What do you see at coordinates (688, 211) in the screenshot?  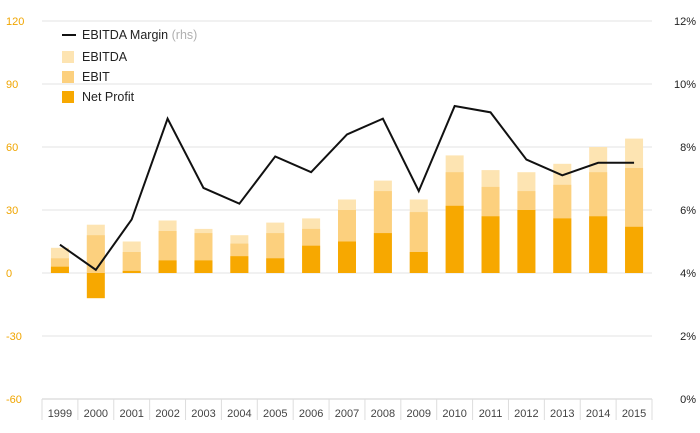 I see `right-tick-label: 6%` at bounding box center [688, 211].